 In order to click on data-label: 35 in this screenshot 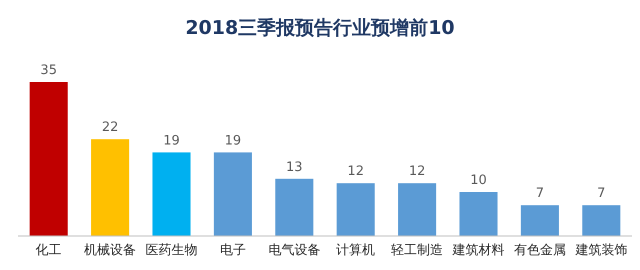, I will do `click(48, 70)`.